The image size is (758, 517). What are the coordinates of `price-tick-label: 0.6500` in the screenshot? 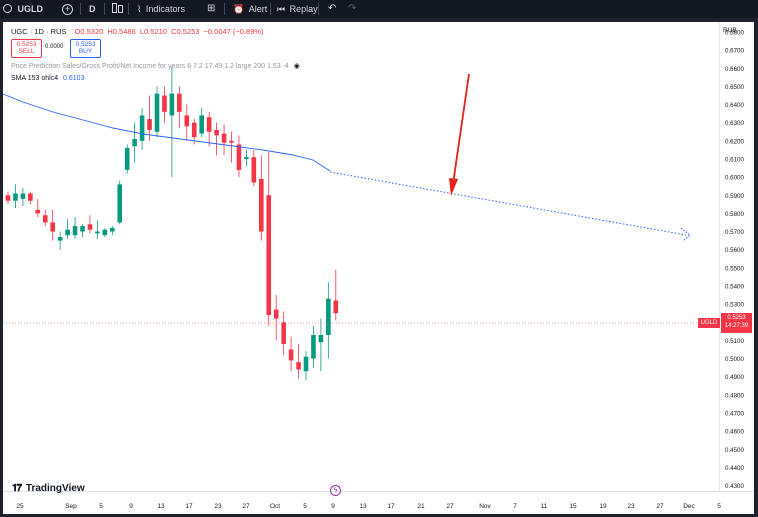 It's located at (734, 87).